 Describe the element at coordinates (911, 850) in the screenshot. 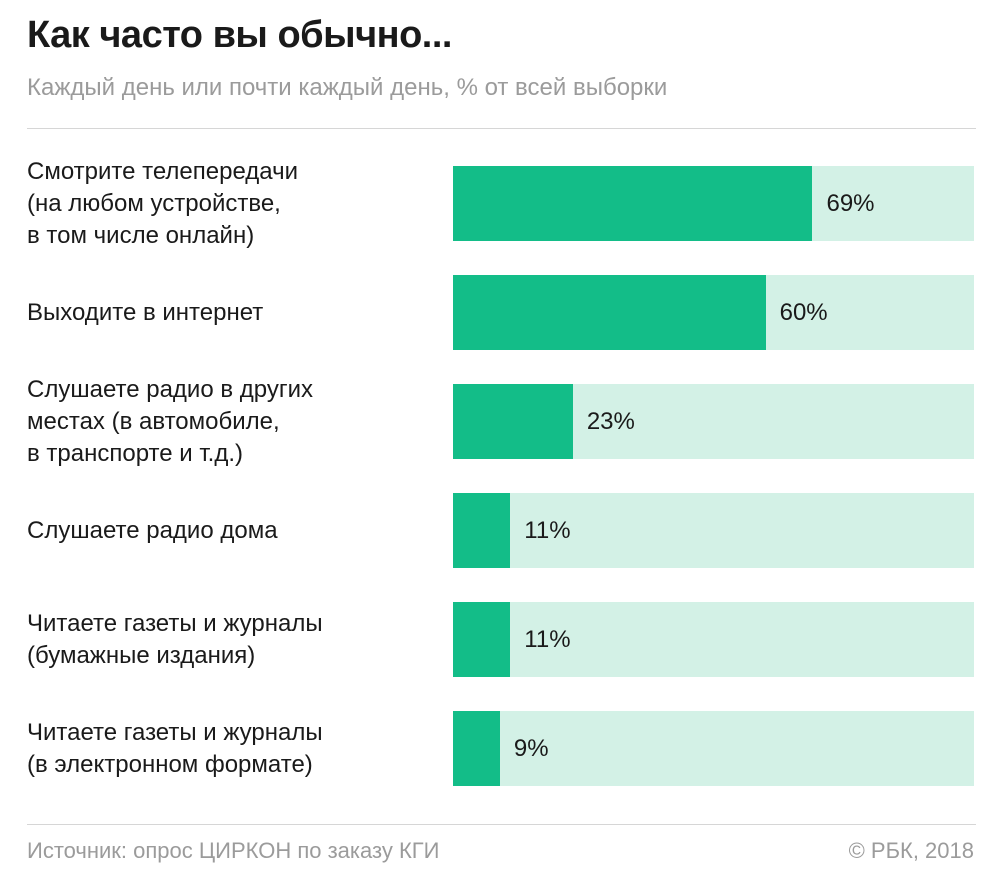

I see `copyright-credit: © РБК, 2018` at that location.